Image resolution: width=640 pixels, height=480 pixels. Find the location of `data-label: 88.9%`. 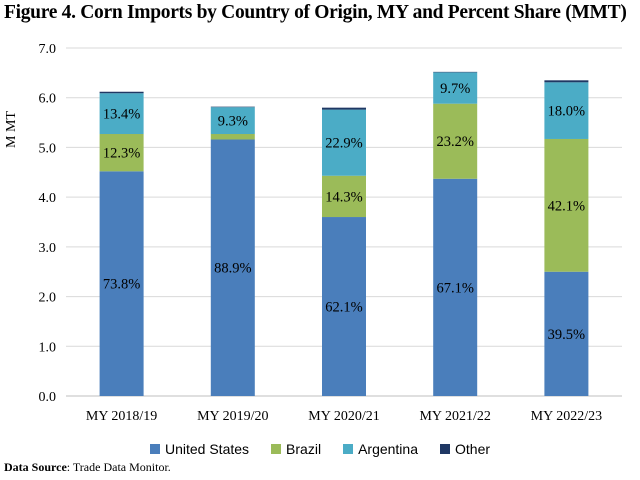

data-label: 88.9% is located at coordinates (232, 269).